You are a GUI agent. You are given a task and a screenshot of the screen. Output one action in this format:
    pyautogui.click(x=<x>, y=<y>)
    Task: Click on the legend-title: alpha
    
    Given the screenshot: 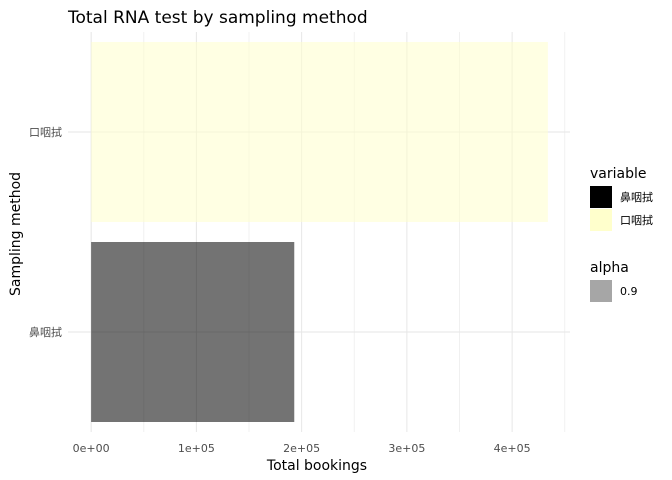 What is the action you would take?
    pyautogui.click(x=609, y=268)
    